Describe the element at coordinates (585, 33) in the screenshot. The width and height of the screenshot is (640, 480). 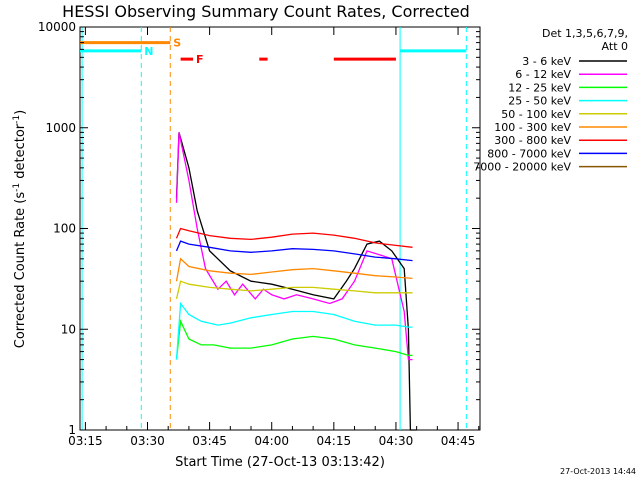
I see `legend-header-detectors: Det 1,3,5,6,7,9,` at that location.